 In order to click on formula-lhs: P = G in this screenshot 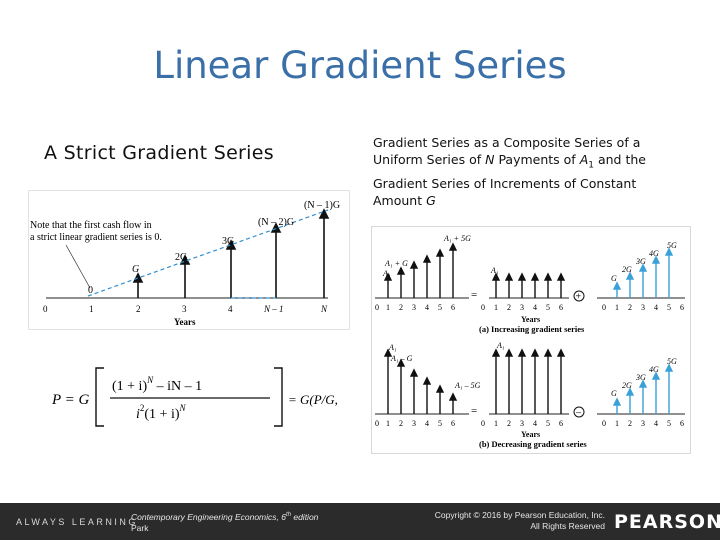, I will do `click(70, 400)`.